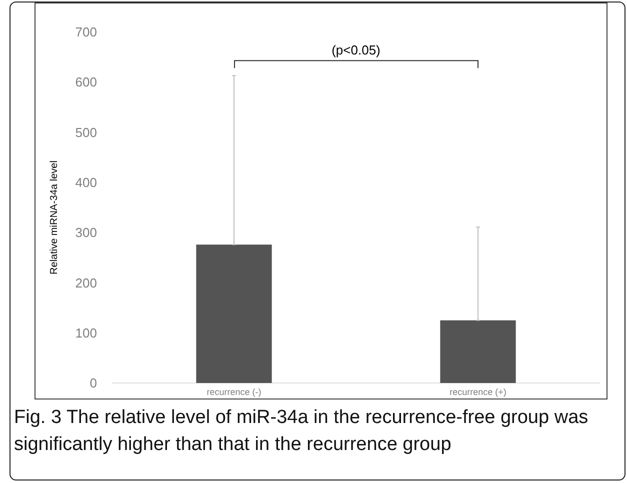 Image resolution: width=627 pixels, height=483 pixels. Describe the element at coordinates (356, 50) in the screenshot. I see `annotation: (p<0.05)` at that location.